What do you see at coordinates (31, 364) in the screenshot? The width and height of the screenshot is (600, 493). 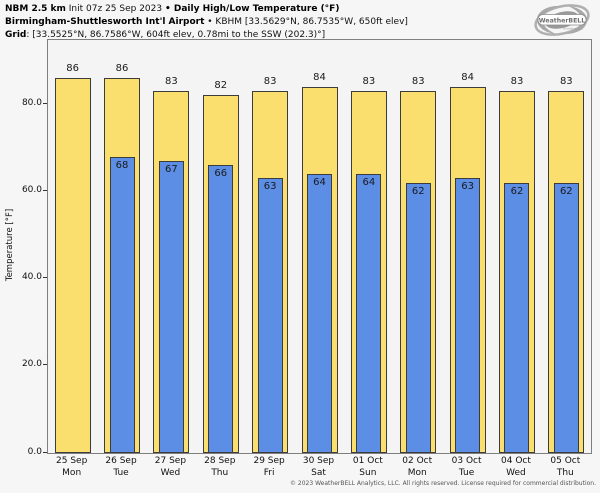 I see `y-tick-label: 20.0` at bounding box center [31, 364].